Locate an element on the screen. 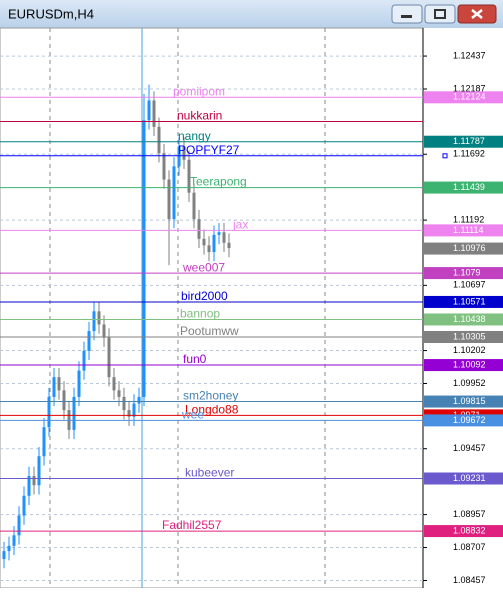 The image size is (503, 593). level-name: Longdo88 is located at coordinates (212, 410).